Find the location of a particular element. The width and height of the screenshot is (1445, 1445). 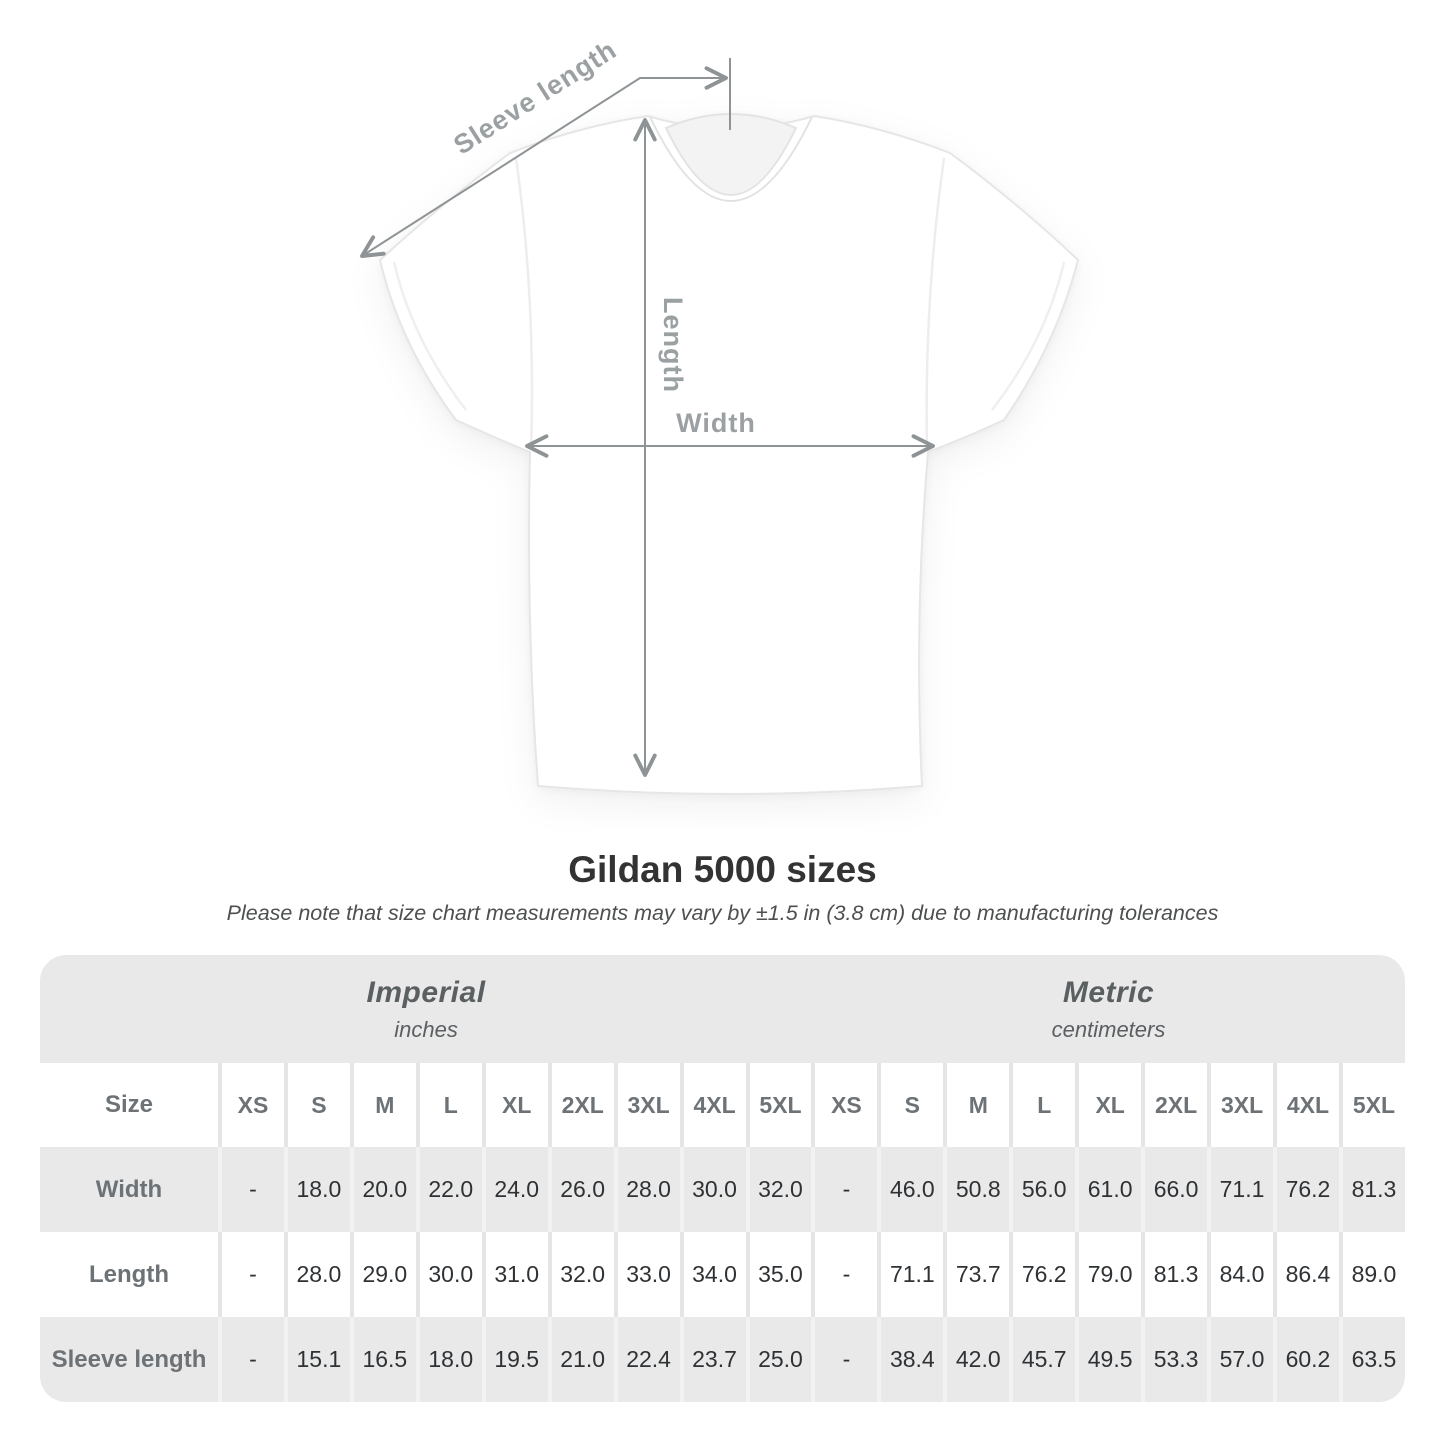

units-band: Imperial inches Metric centimeters is located at coordinates (722, 1009).